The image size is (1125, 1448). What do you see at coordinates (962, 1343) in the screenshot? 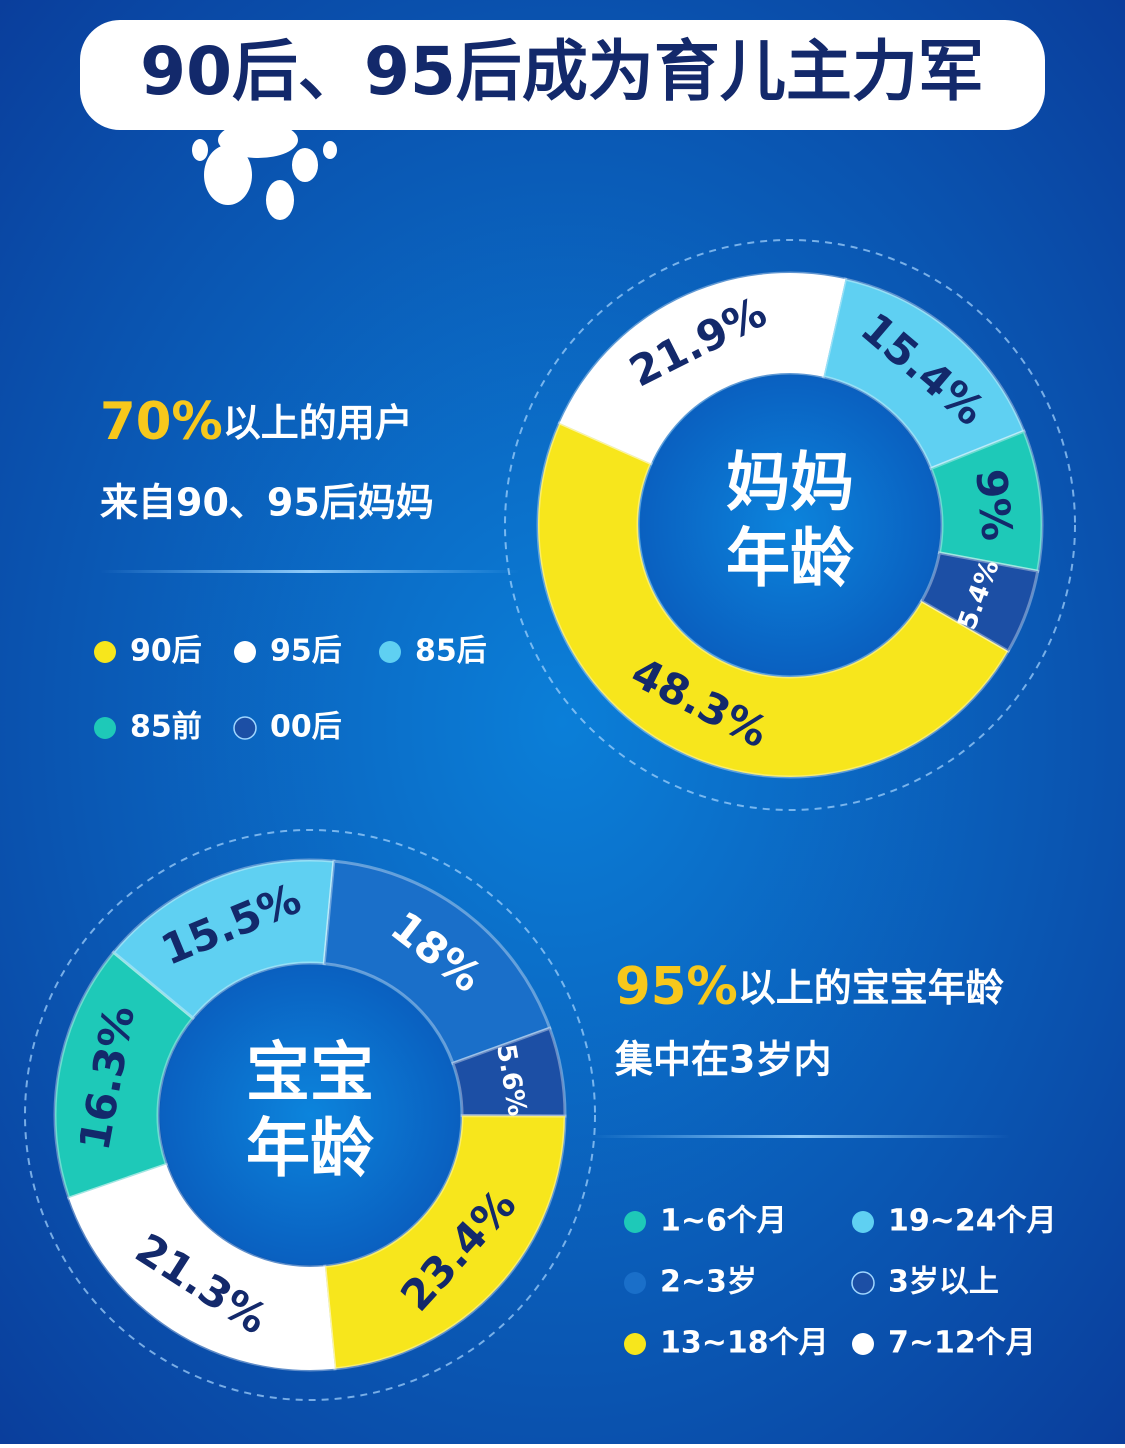
I see `legend-label: 7~12个月` at bounding box center [962, 1343].